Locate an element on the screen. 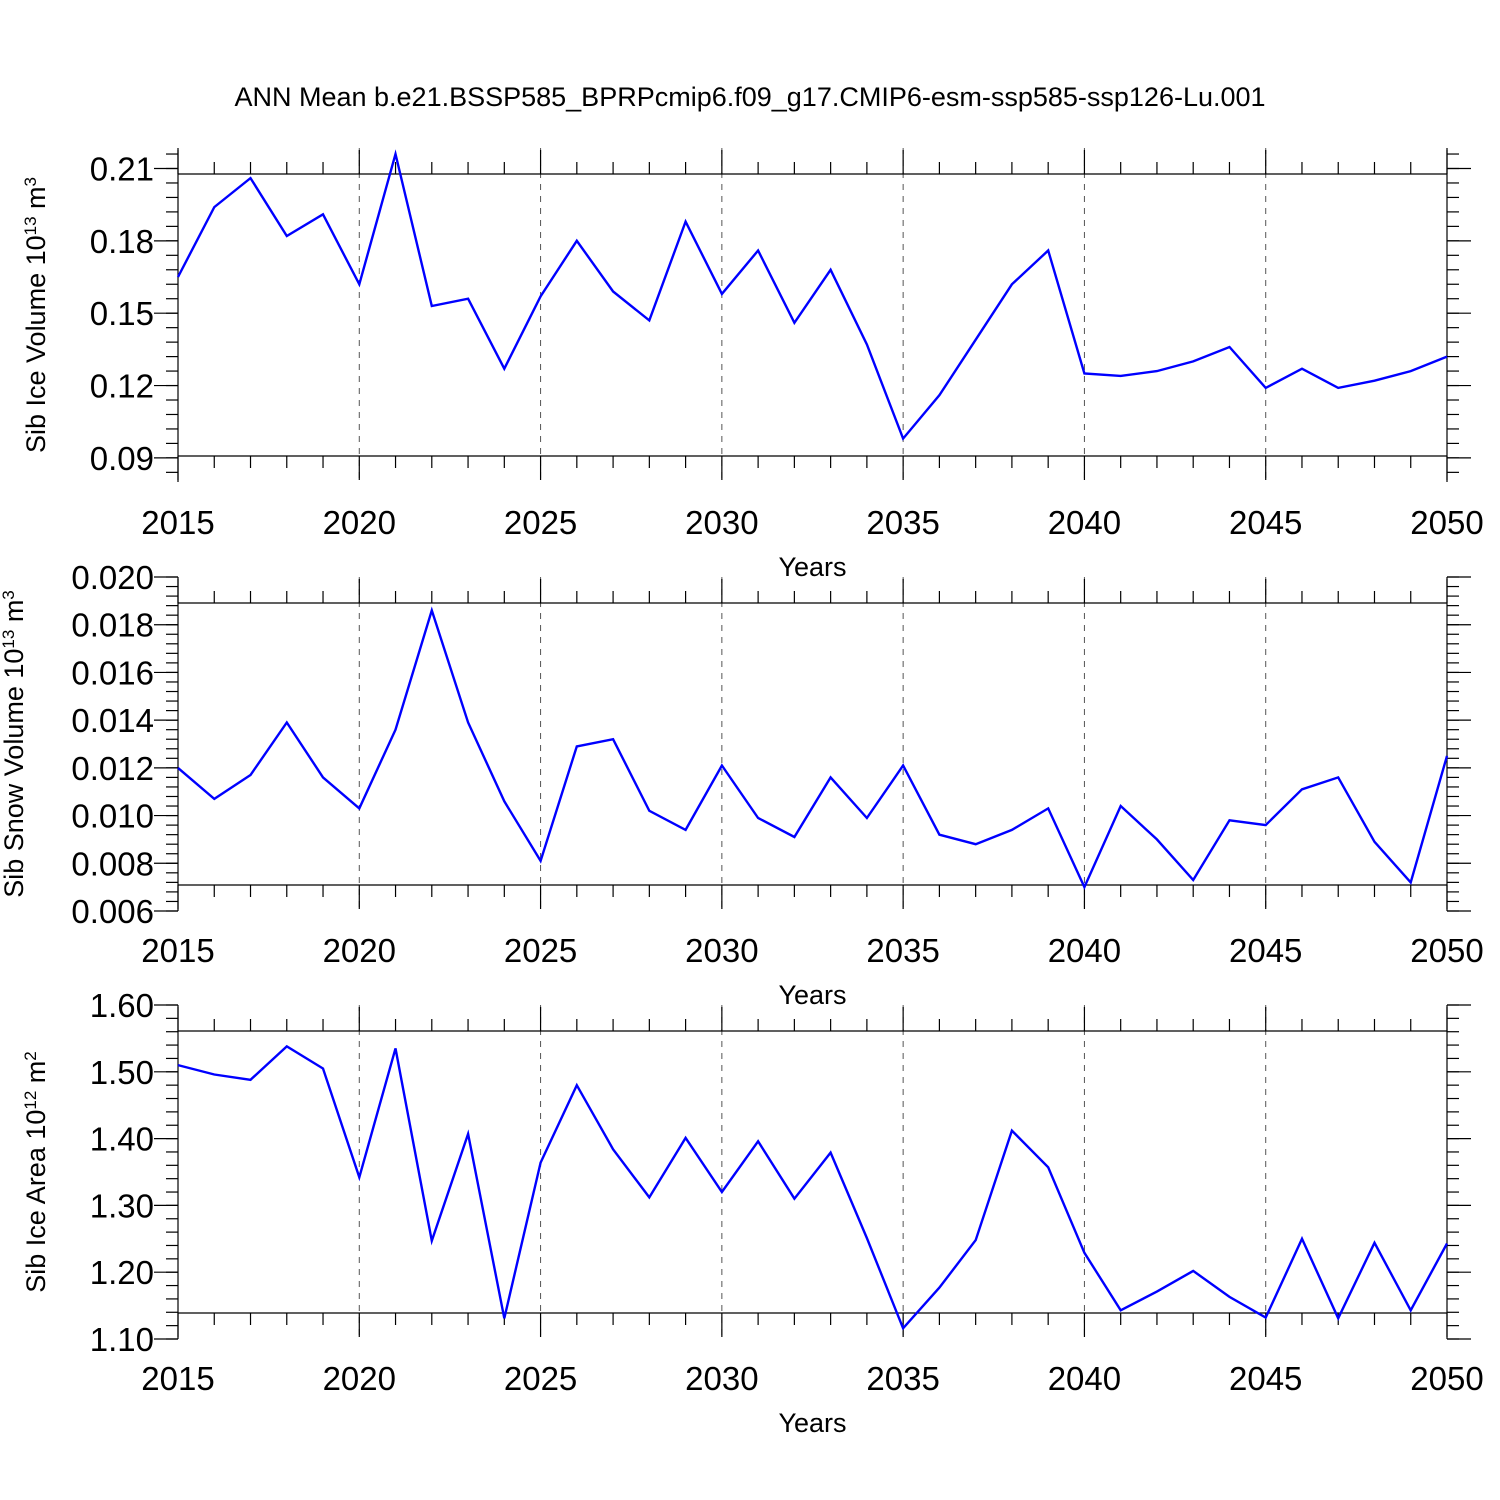  y-axis-title: Sib Ice Volume 1013 m3 is located at coordinates (36, 315).